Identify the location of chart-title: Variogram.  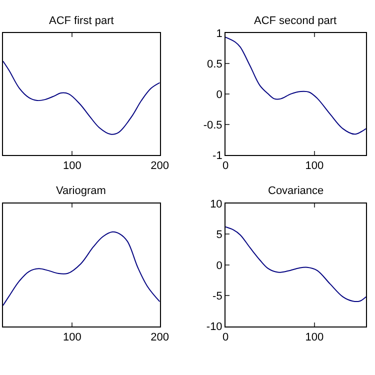
(81, 191).